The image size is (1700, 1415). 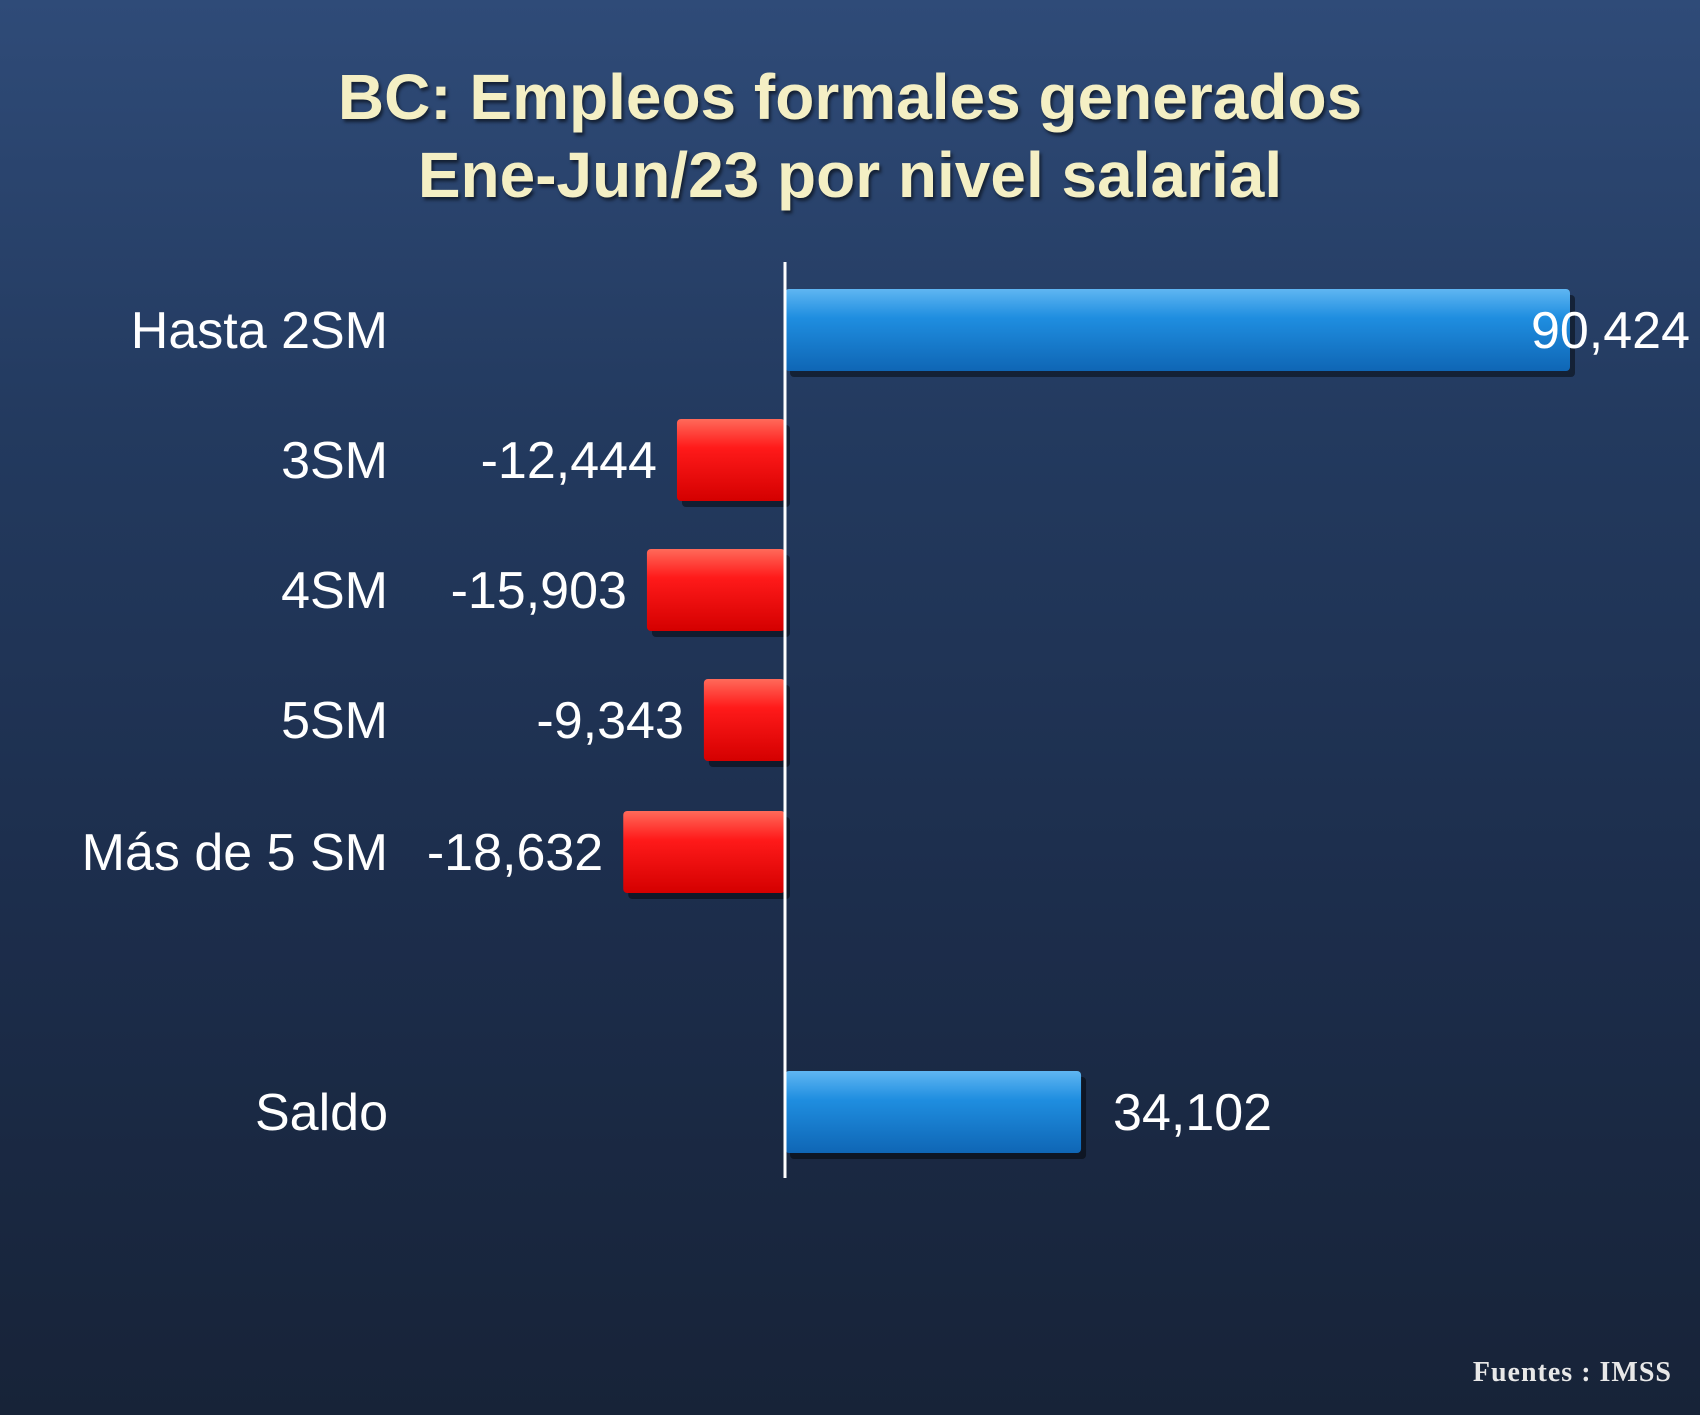 What do you see at coordinates (321, 1113) in the screenshot?
I see `category-label: Saldo` at bounding box center [321, 1113].